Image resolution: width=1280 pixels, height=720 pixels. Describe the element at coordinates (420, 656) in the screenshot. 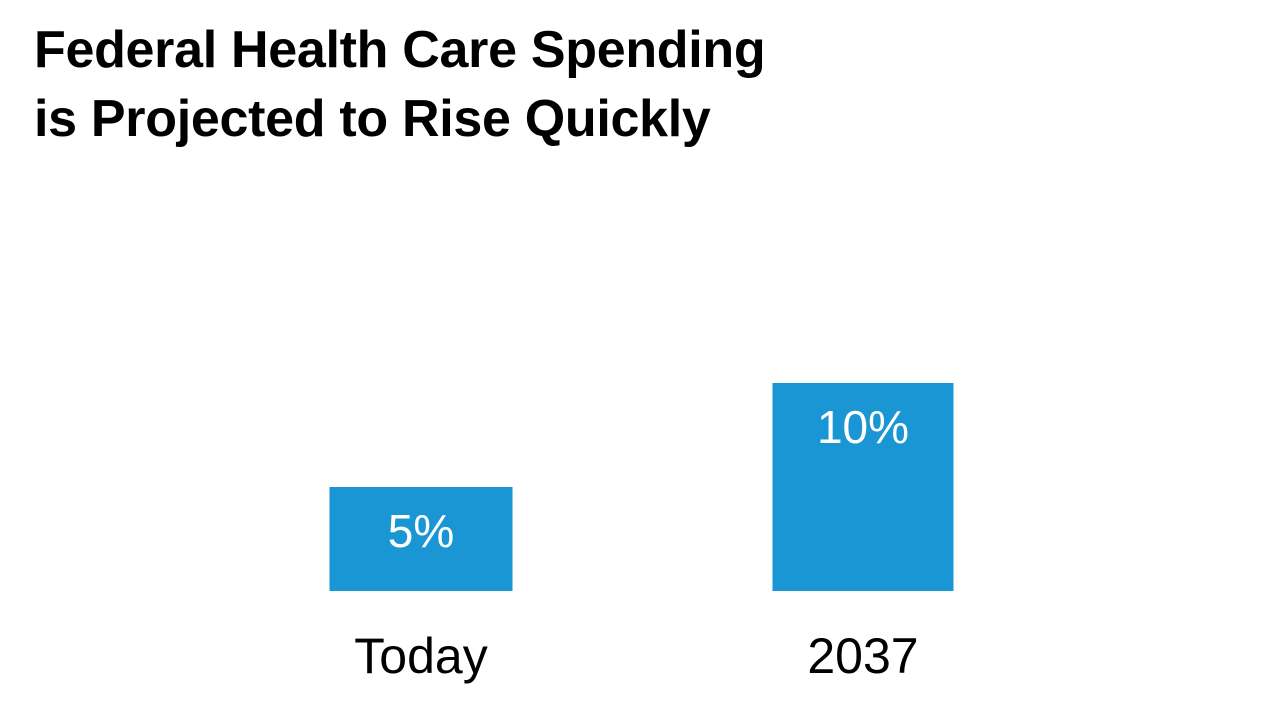

I see `category-label-today: Today` at that location.